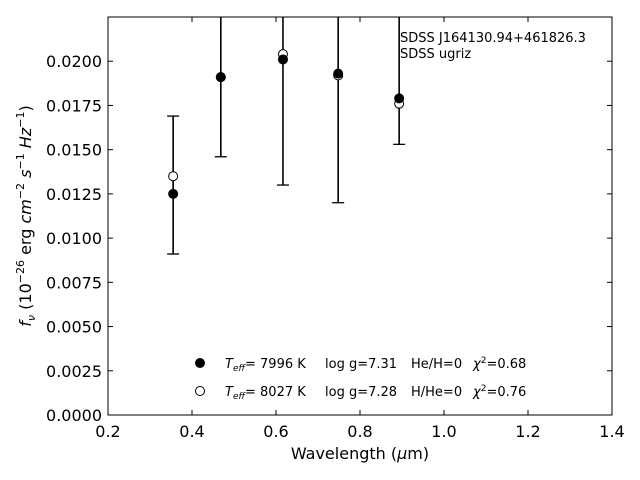  I want to click on legend-entry-filled: Teff= 7996 K log g=7.31 He/H=0 χ2=0.68, so click(375, 365).